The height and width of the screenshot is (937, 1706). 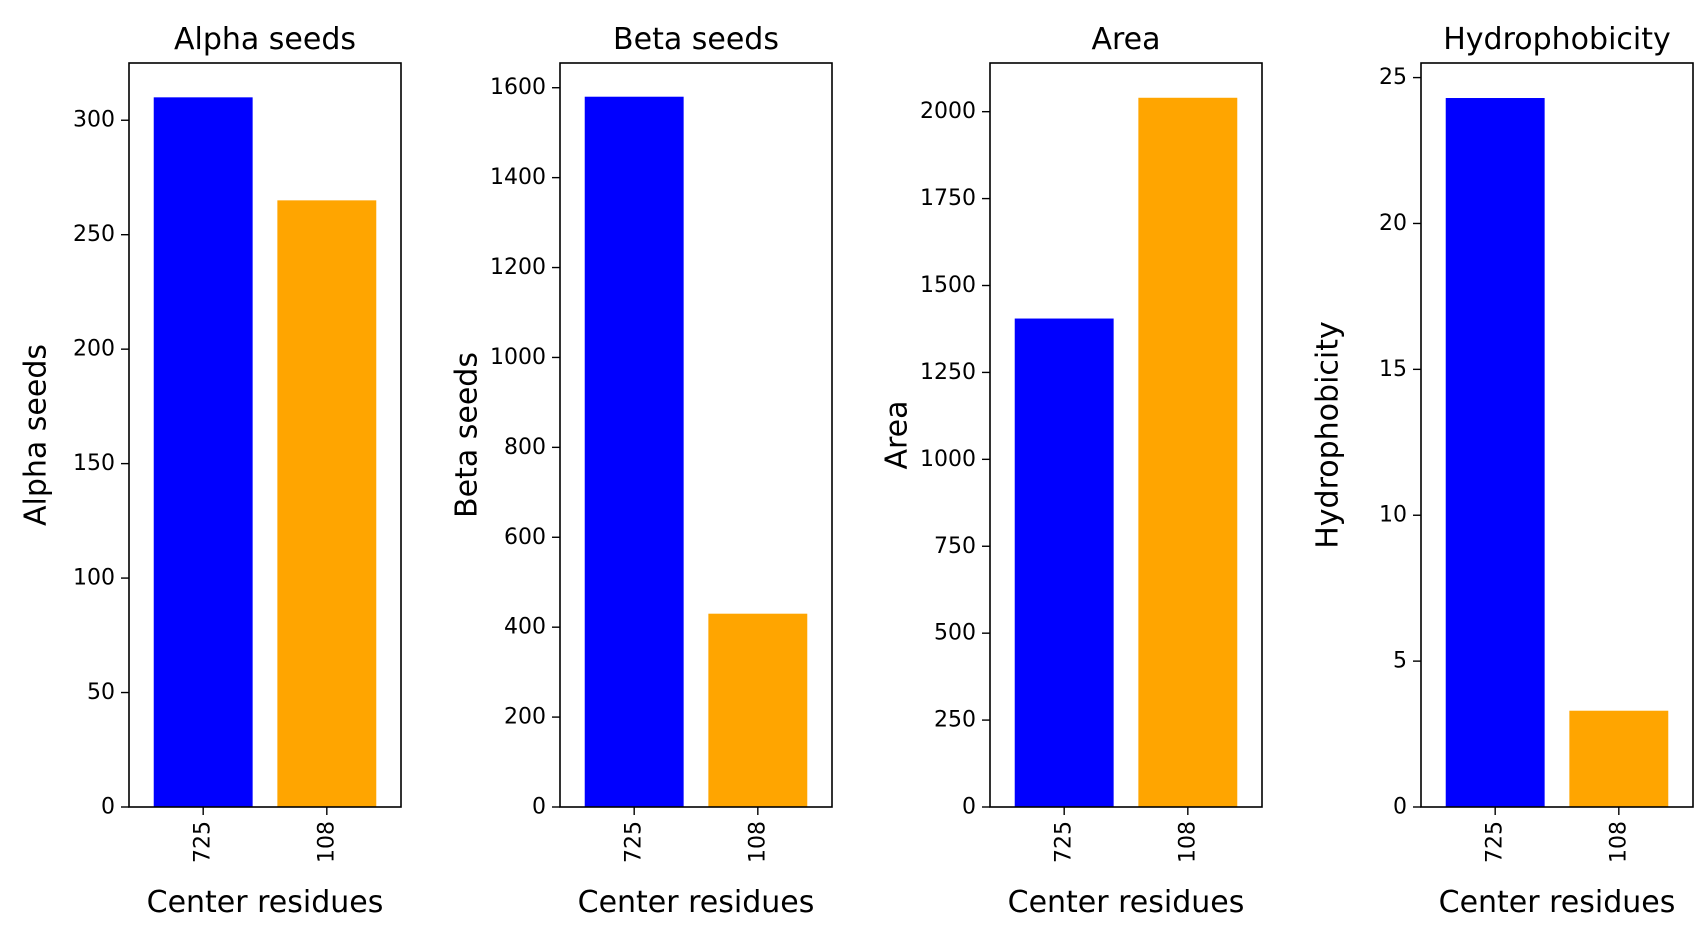 I want to click on panel-title: Hydrophobicity, so click(x=1557, y=39).